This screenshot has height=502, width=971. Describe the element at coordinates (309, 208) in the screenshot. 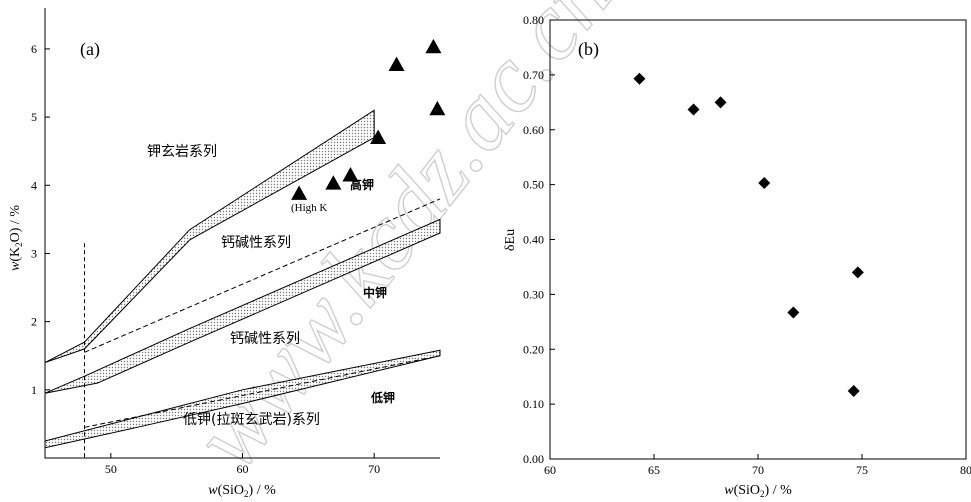

I see `label-high-k-en: (High K` at that location.